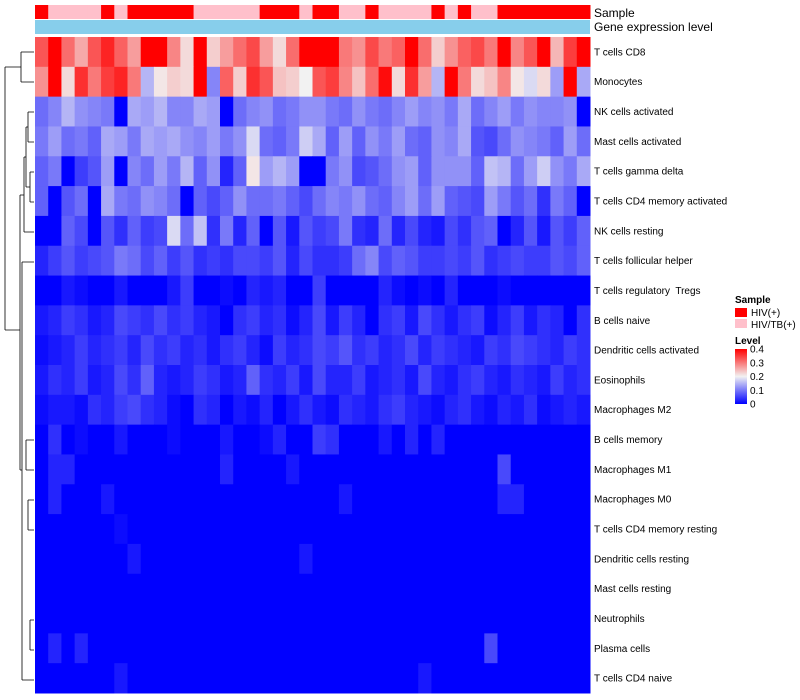  I want to click on legend-swatch-hiv, so click(741, 312).